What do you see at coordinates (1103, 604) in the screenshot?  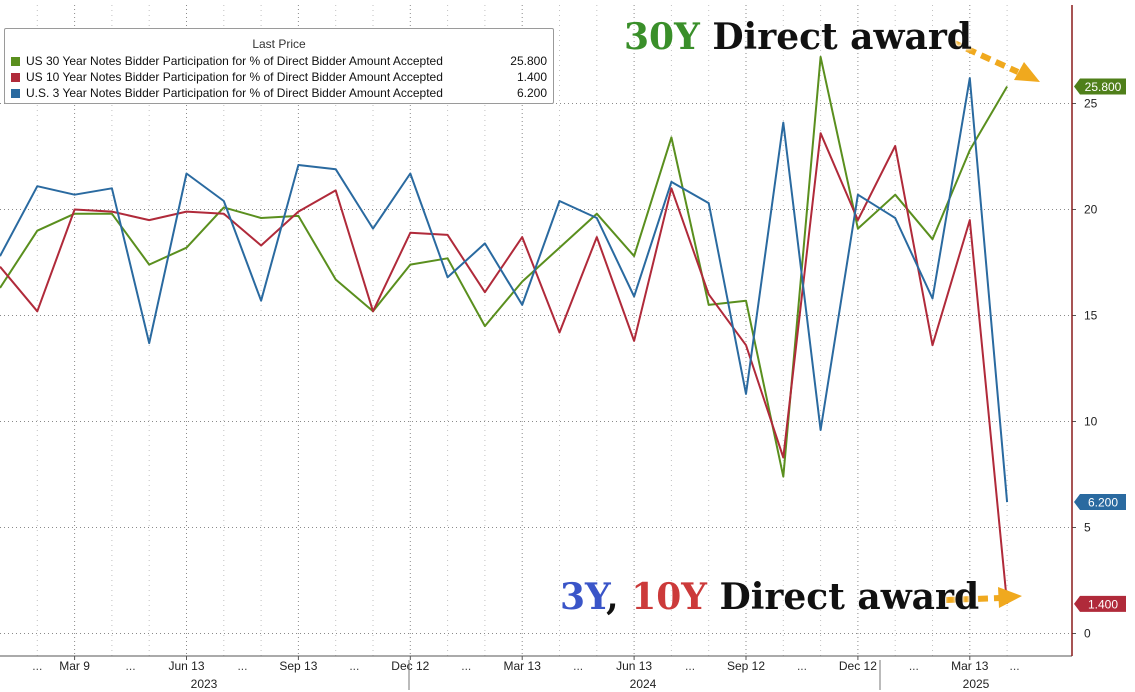 I see `badge-value: 1.400` at bounding box center [1103, 604].